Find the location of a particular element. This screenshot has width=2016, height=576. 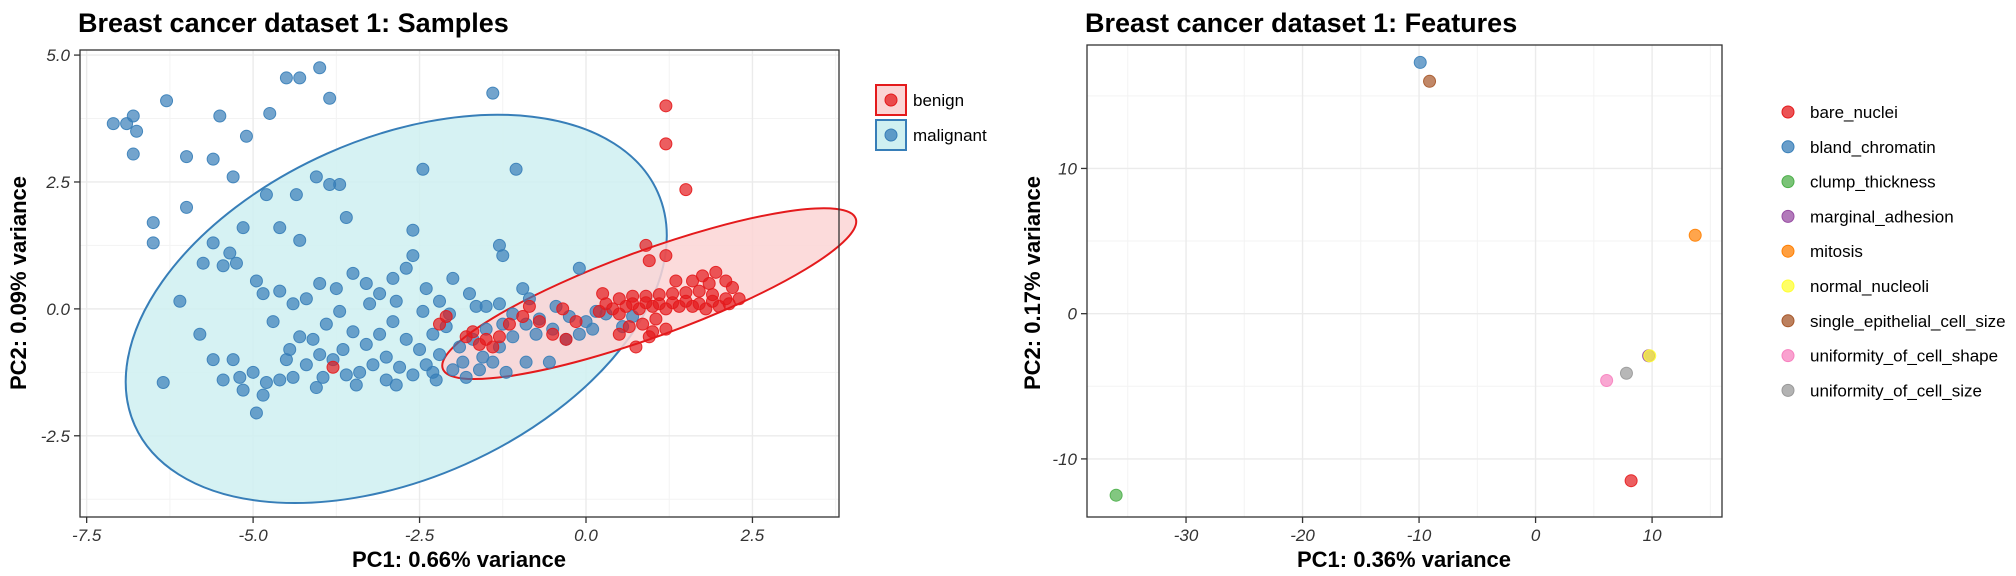

legend-label-clump-thickness: clump_thickness is located at coordinates (1873, 182).